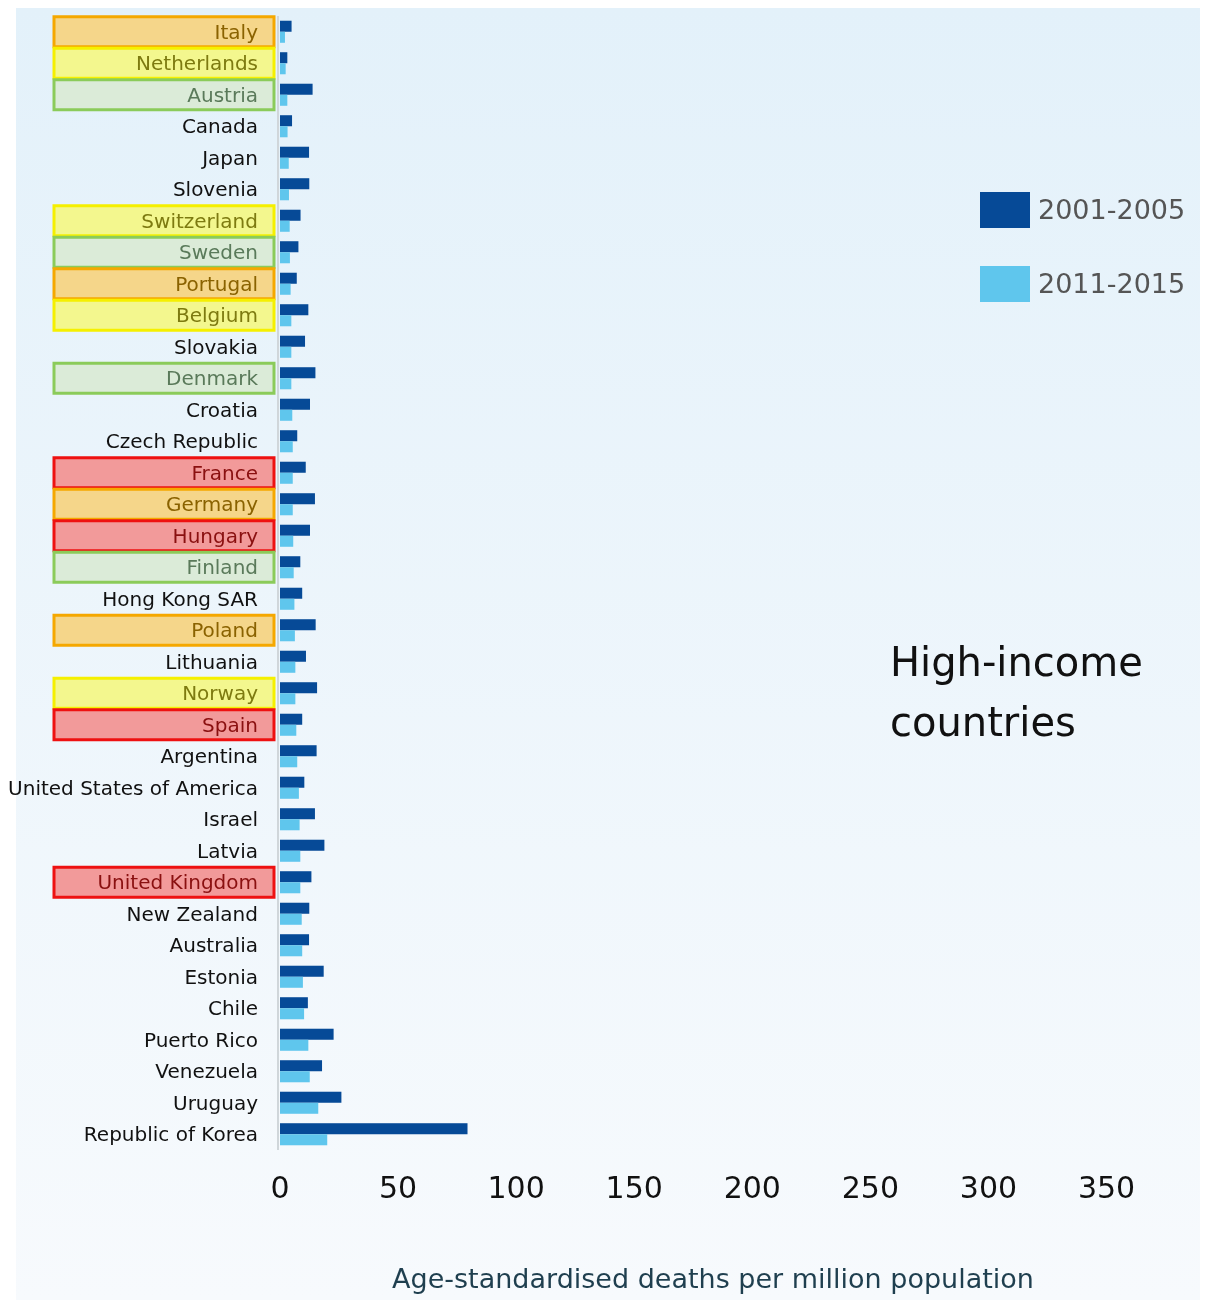 The image size is (1217, 1311). I want to click on y-tick-label: Puerto Rico, so click(200, 1039).